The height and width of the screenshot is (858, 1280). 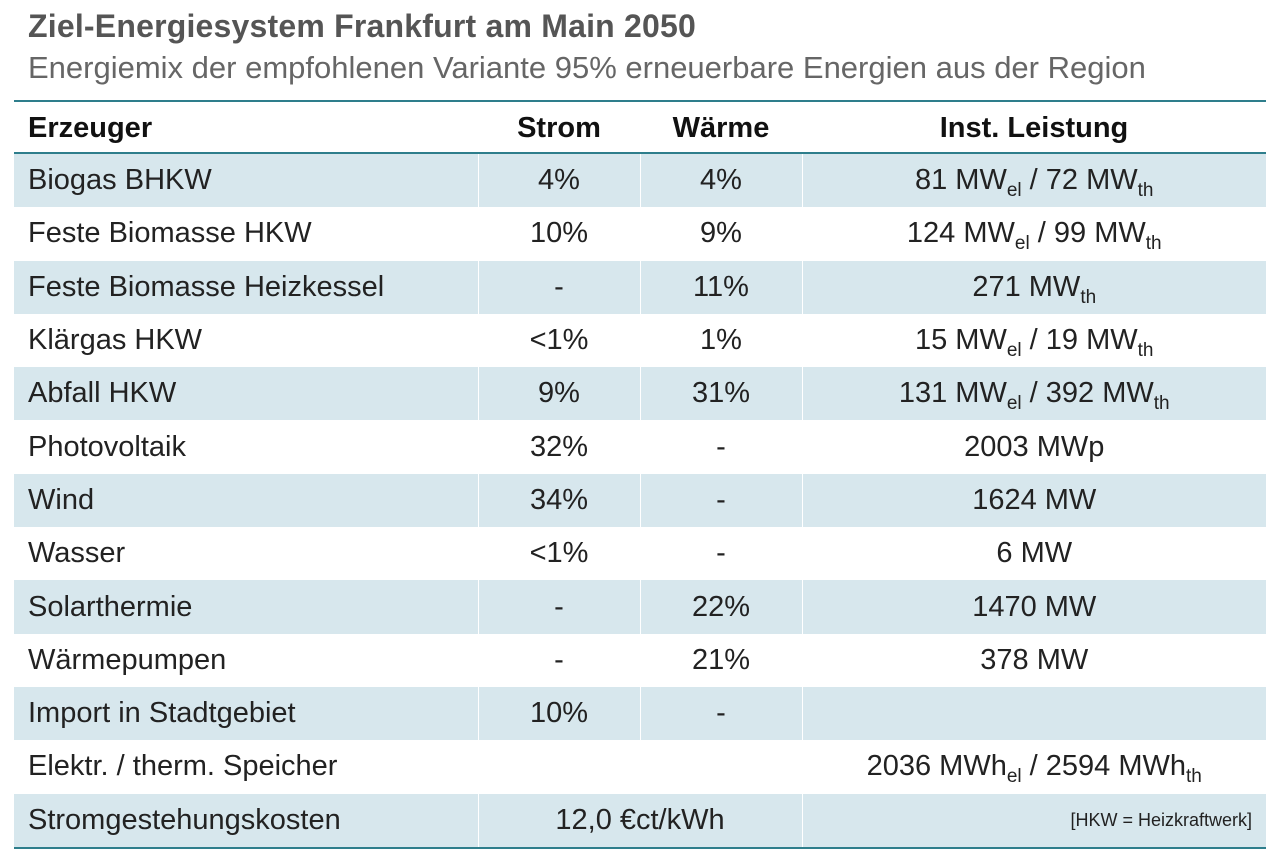 I want to click on leistung-el-value: 124 MW, so click(x=960, y=233).